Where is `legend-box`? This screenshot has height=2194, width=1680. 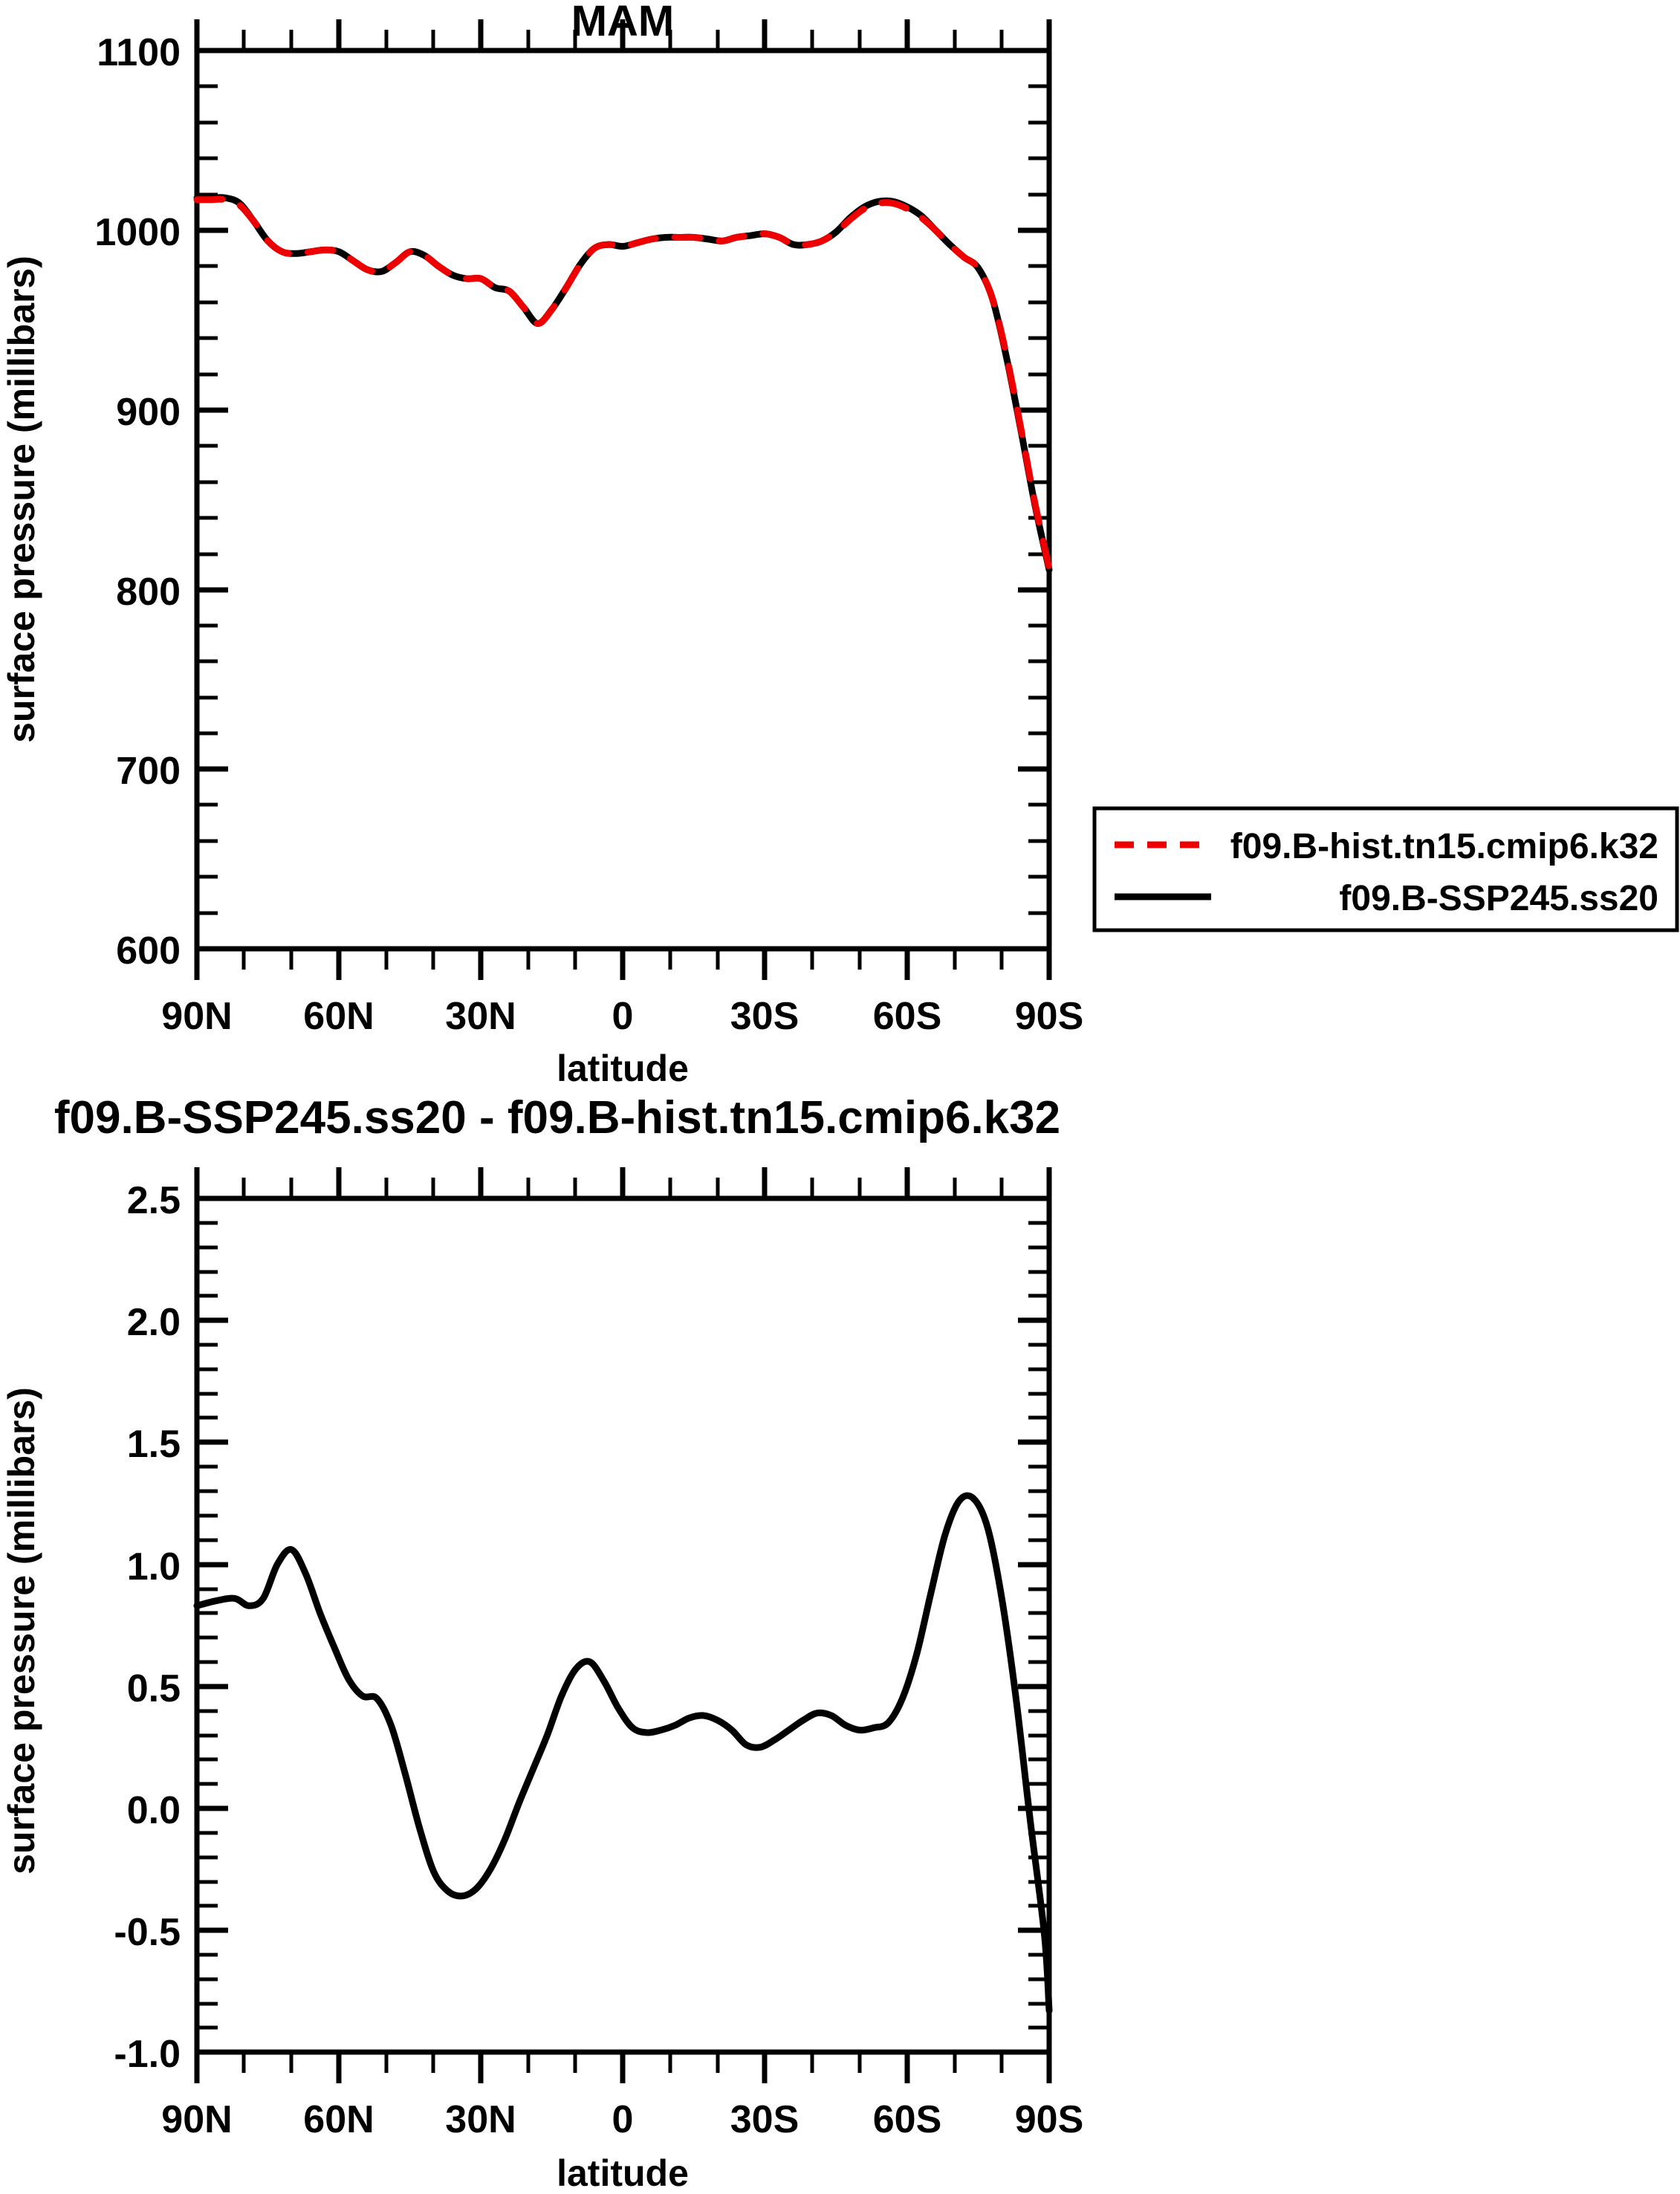 legend-box is located at coordinates (1385, 869).